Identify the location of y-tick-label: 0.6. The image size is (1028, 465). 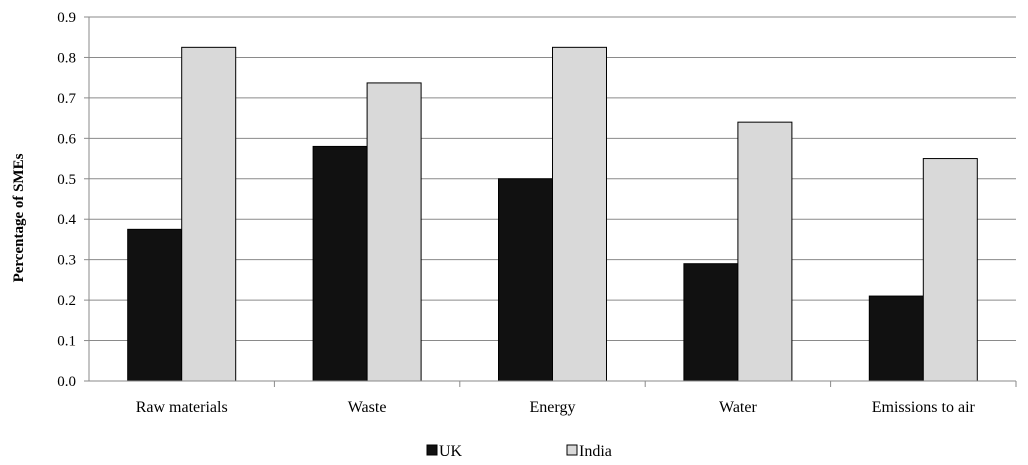
(66, 139).